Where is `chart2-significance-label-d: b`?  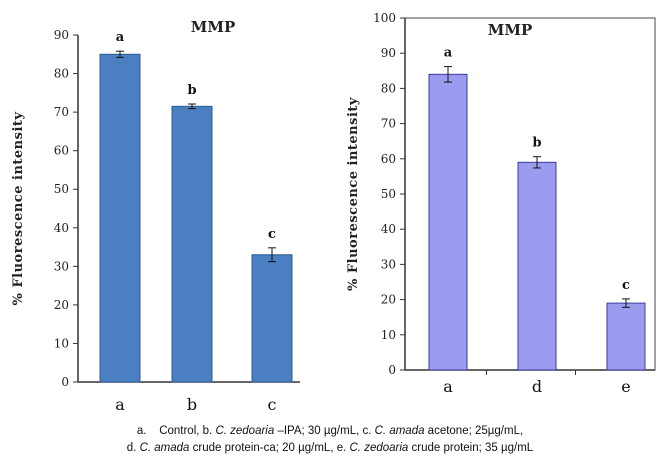 chart2-significance-label-d: b is located at coordinates (536, 143).